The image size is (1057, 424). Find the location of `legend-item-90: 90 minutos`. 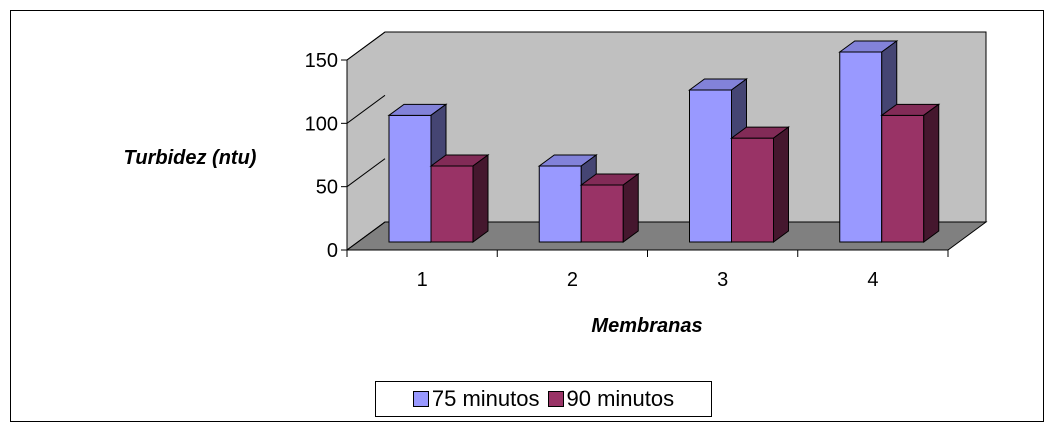

legend-item-90: 90 minutos is located at coordinates (611, 399).